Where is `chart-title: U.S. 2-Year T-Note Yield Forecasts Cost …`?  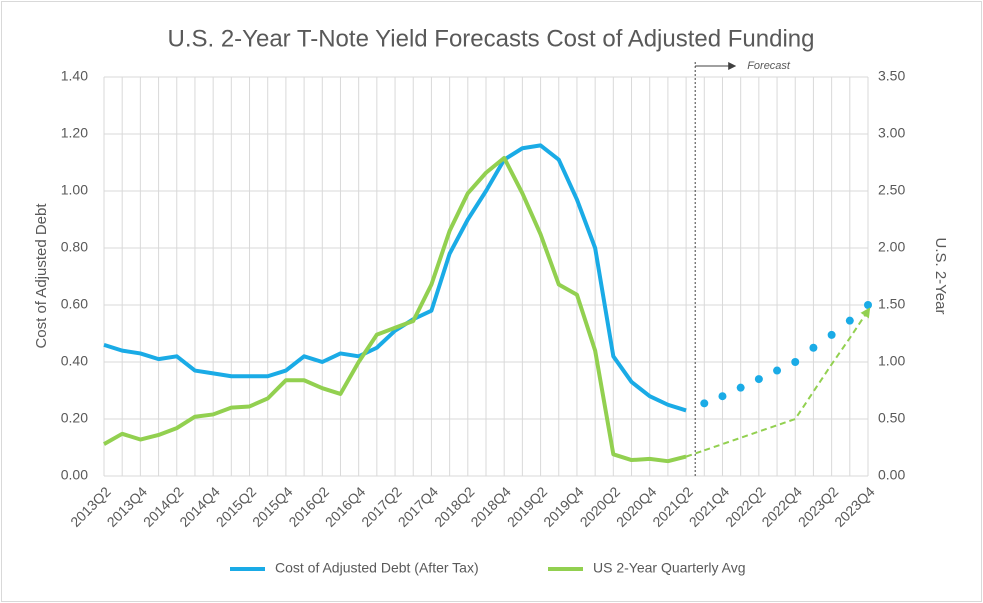
chart-title: U.S. 2-Year T-Note Yield Forecasts Cost … is located at coordinates (490, 38).